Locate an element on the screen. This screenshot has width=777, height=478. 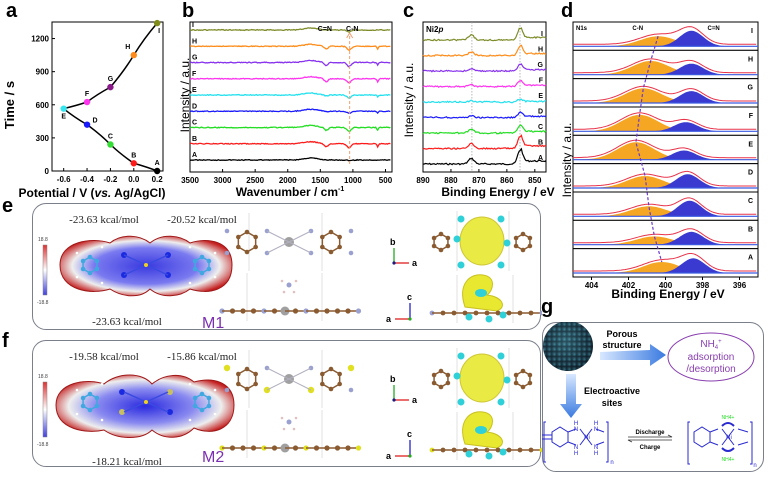
chart-b-series-label: A is located at coordinates (194, 155).